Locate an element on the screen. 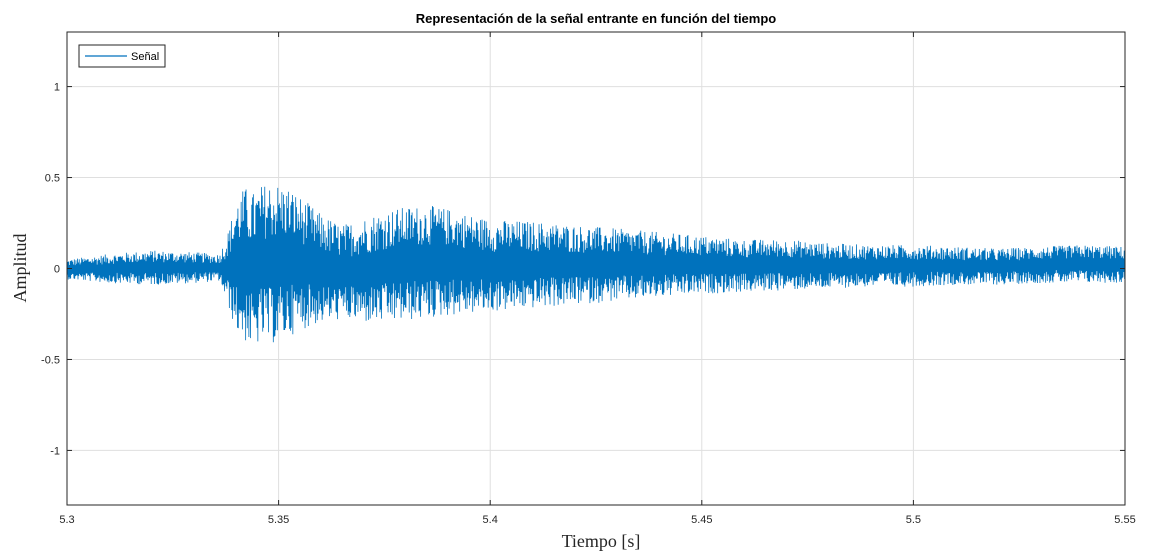 This screenshot has width=1169, height=556. y-tick-label: 0.5 is located at coordinates (52, 179).